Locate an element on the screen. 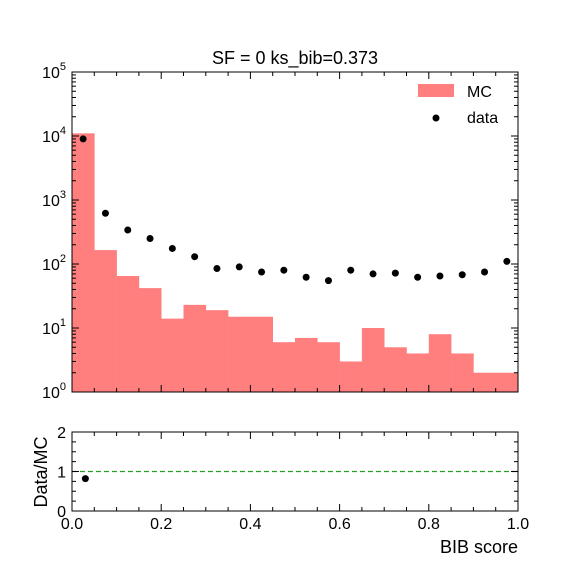  y-tick-label: 10² is located at coordinates (54, 263).